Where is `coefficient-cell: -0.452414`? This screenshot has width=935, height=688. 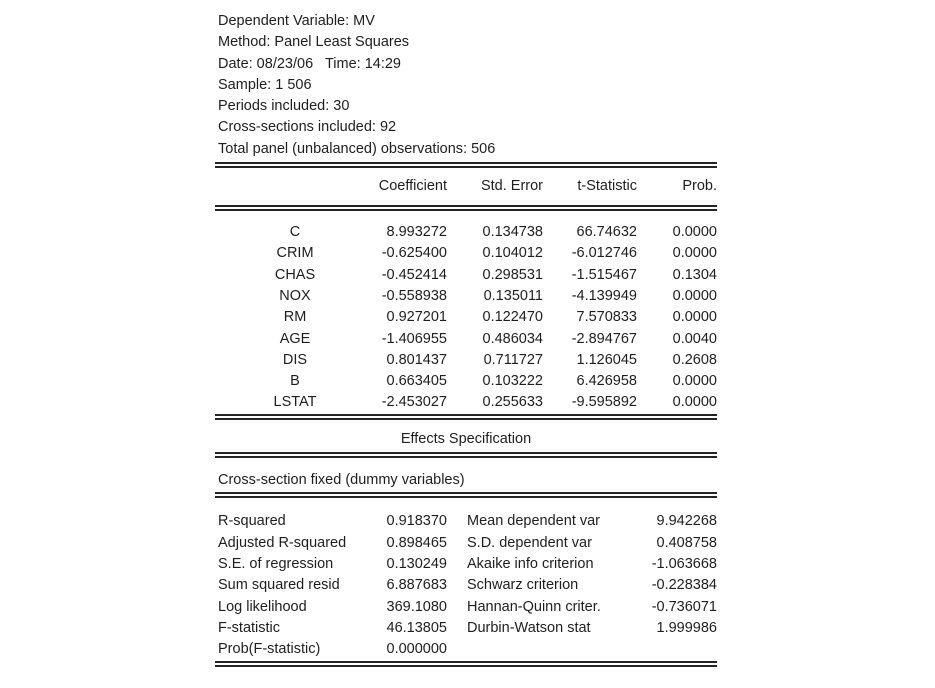
coefficient-cell: -0.452414 is located at coordinates (414, 274).